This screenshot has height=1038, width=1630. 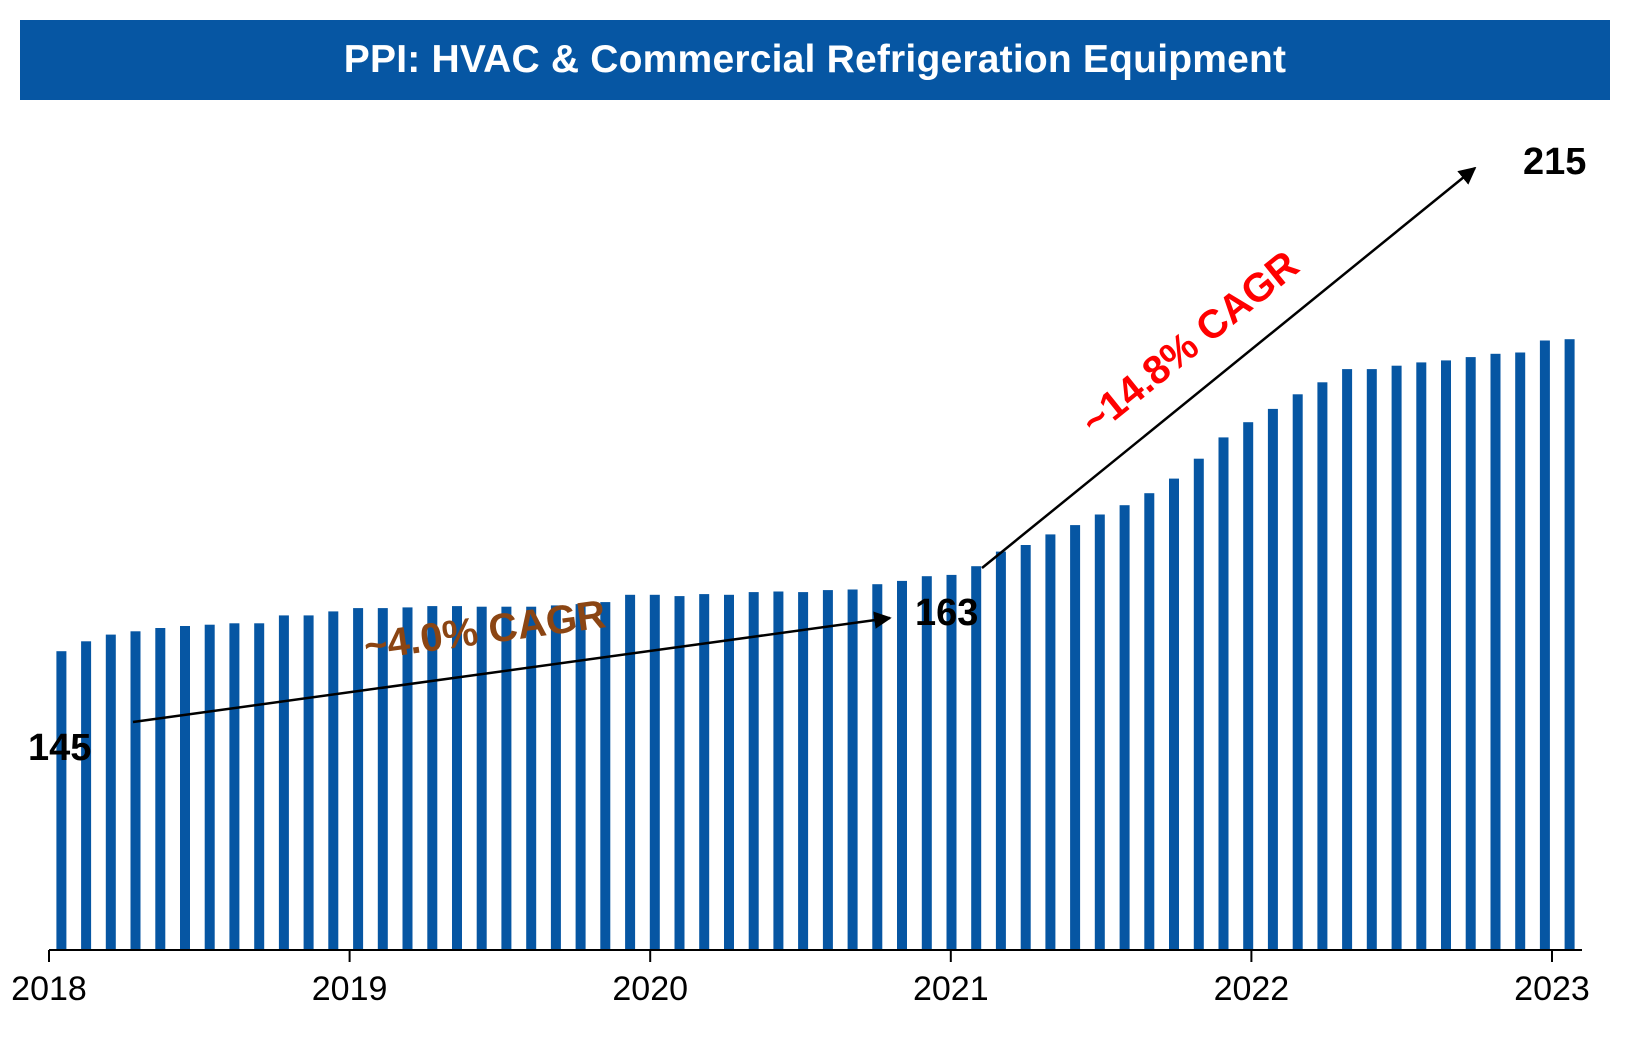 I want to click on mid-value-label: 163, so click(x=946, y=613).